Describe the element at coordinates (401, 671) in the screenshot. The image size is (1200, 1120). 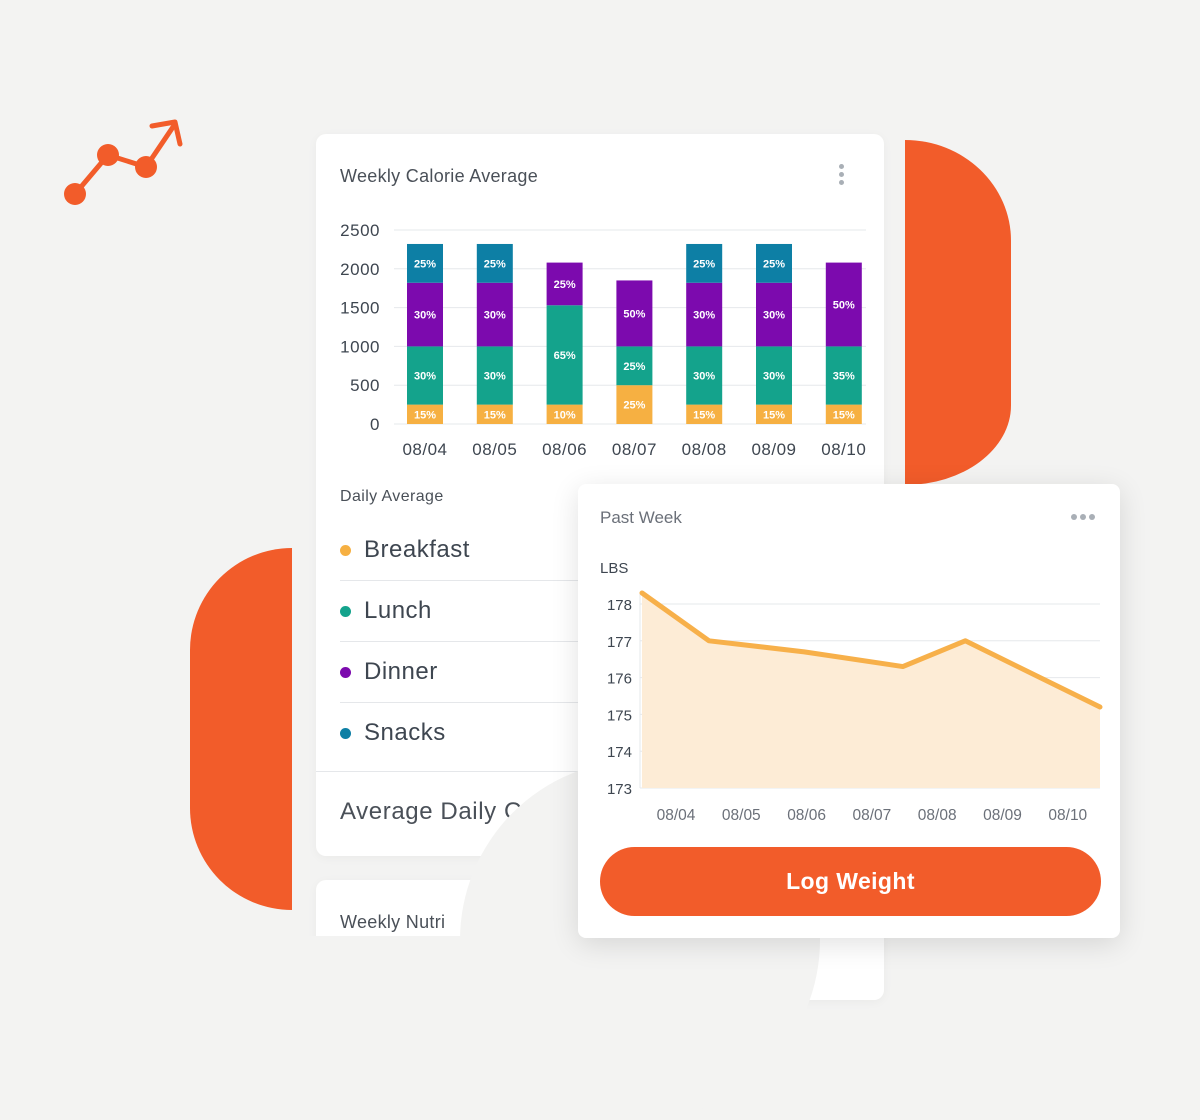
I see `meal-label: Dinner` at that location.